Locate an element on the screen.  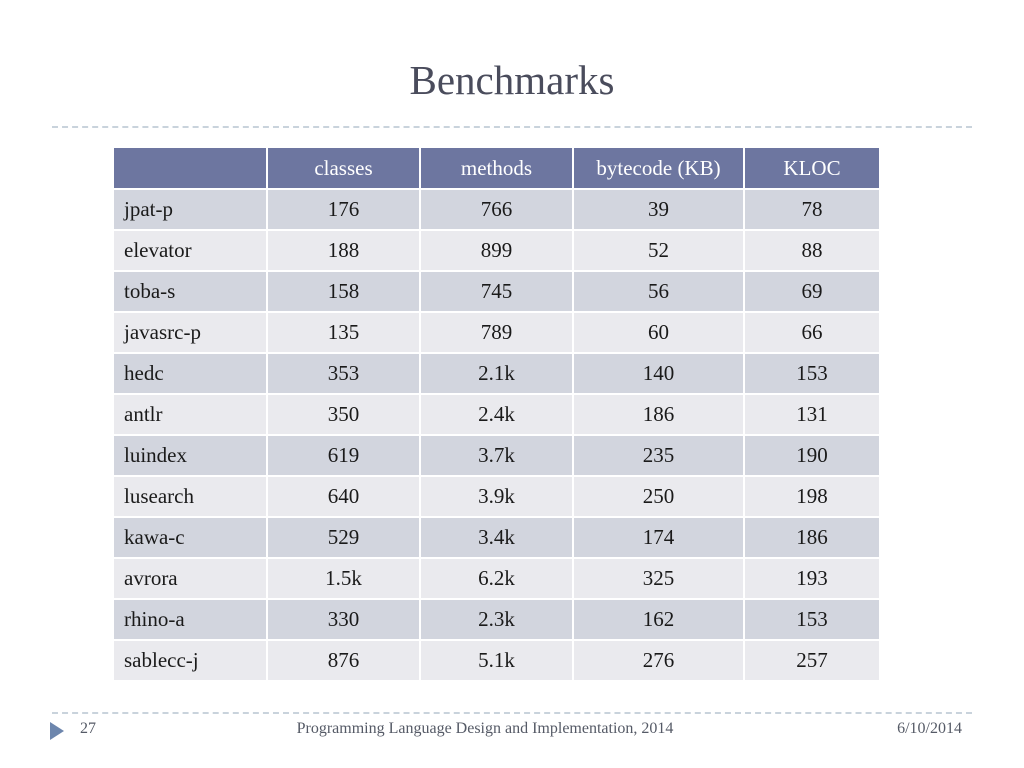
table-cell: 162 is located at coordinates (658, 619).